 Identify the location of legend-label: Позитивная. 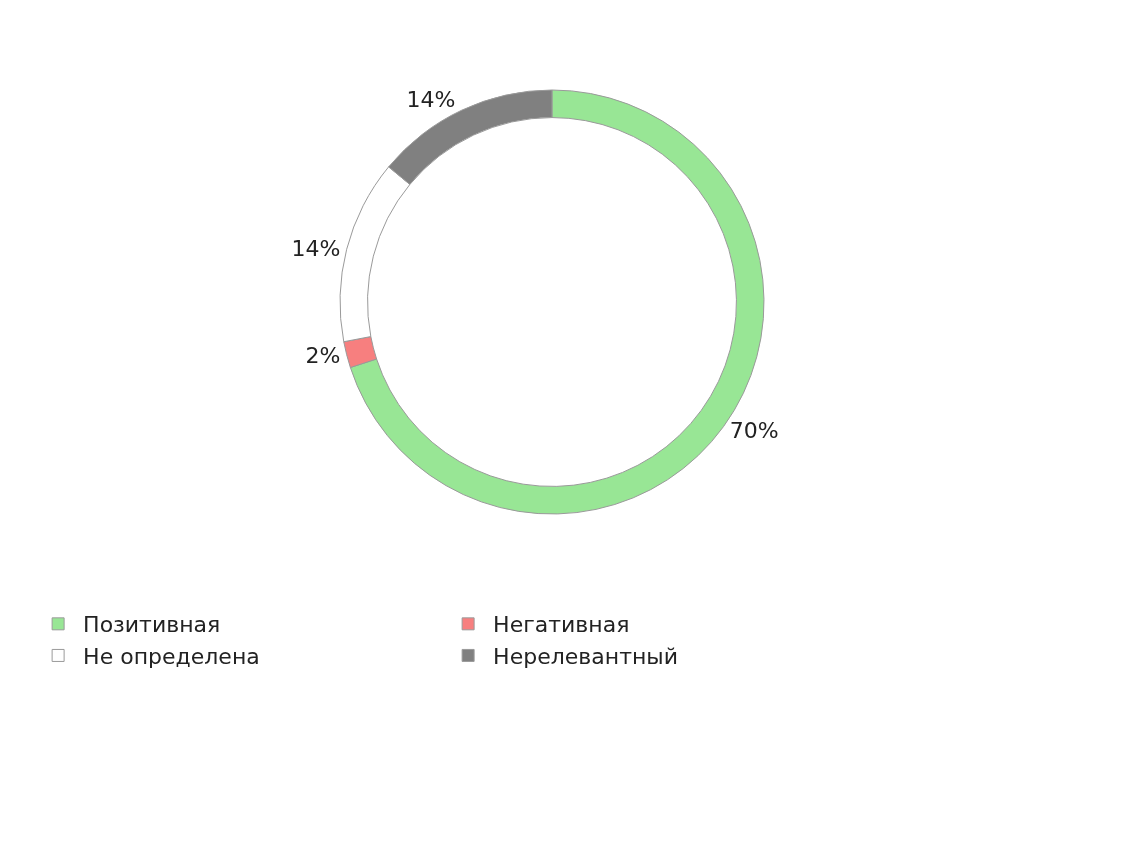
(152, 625).